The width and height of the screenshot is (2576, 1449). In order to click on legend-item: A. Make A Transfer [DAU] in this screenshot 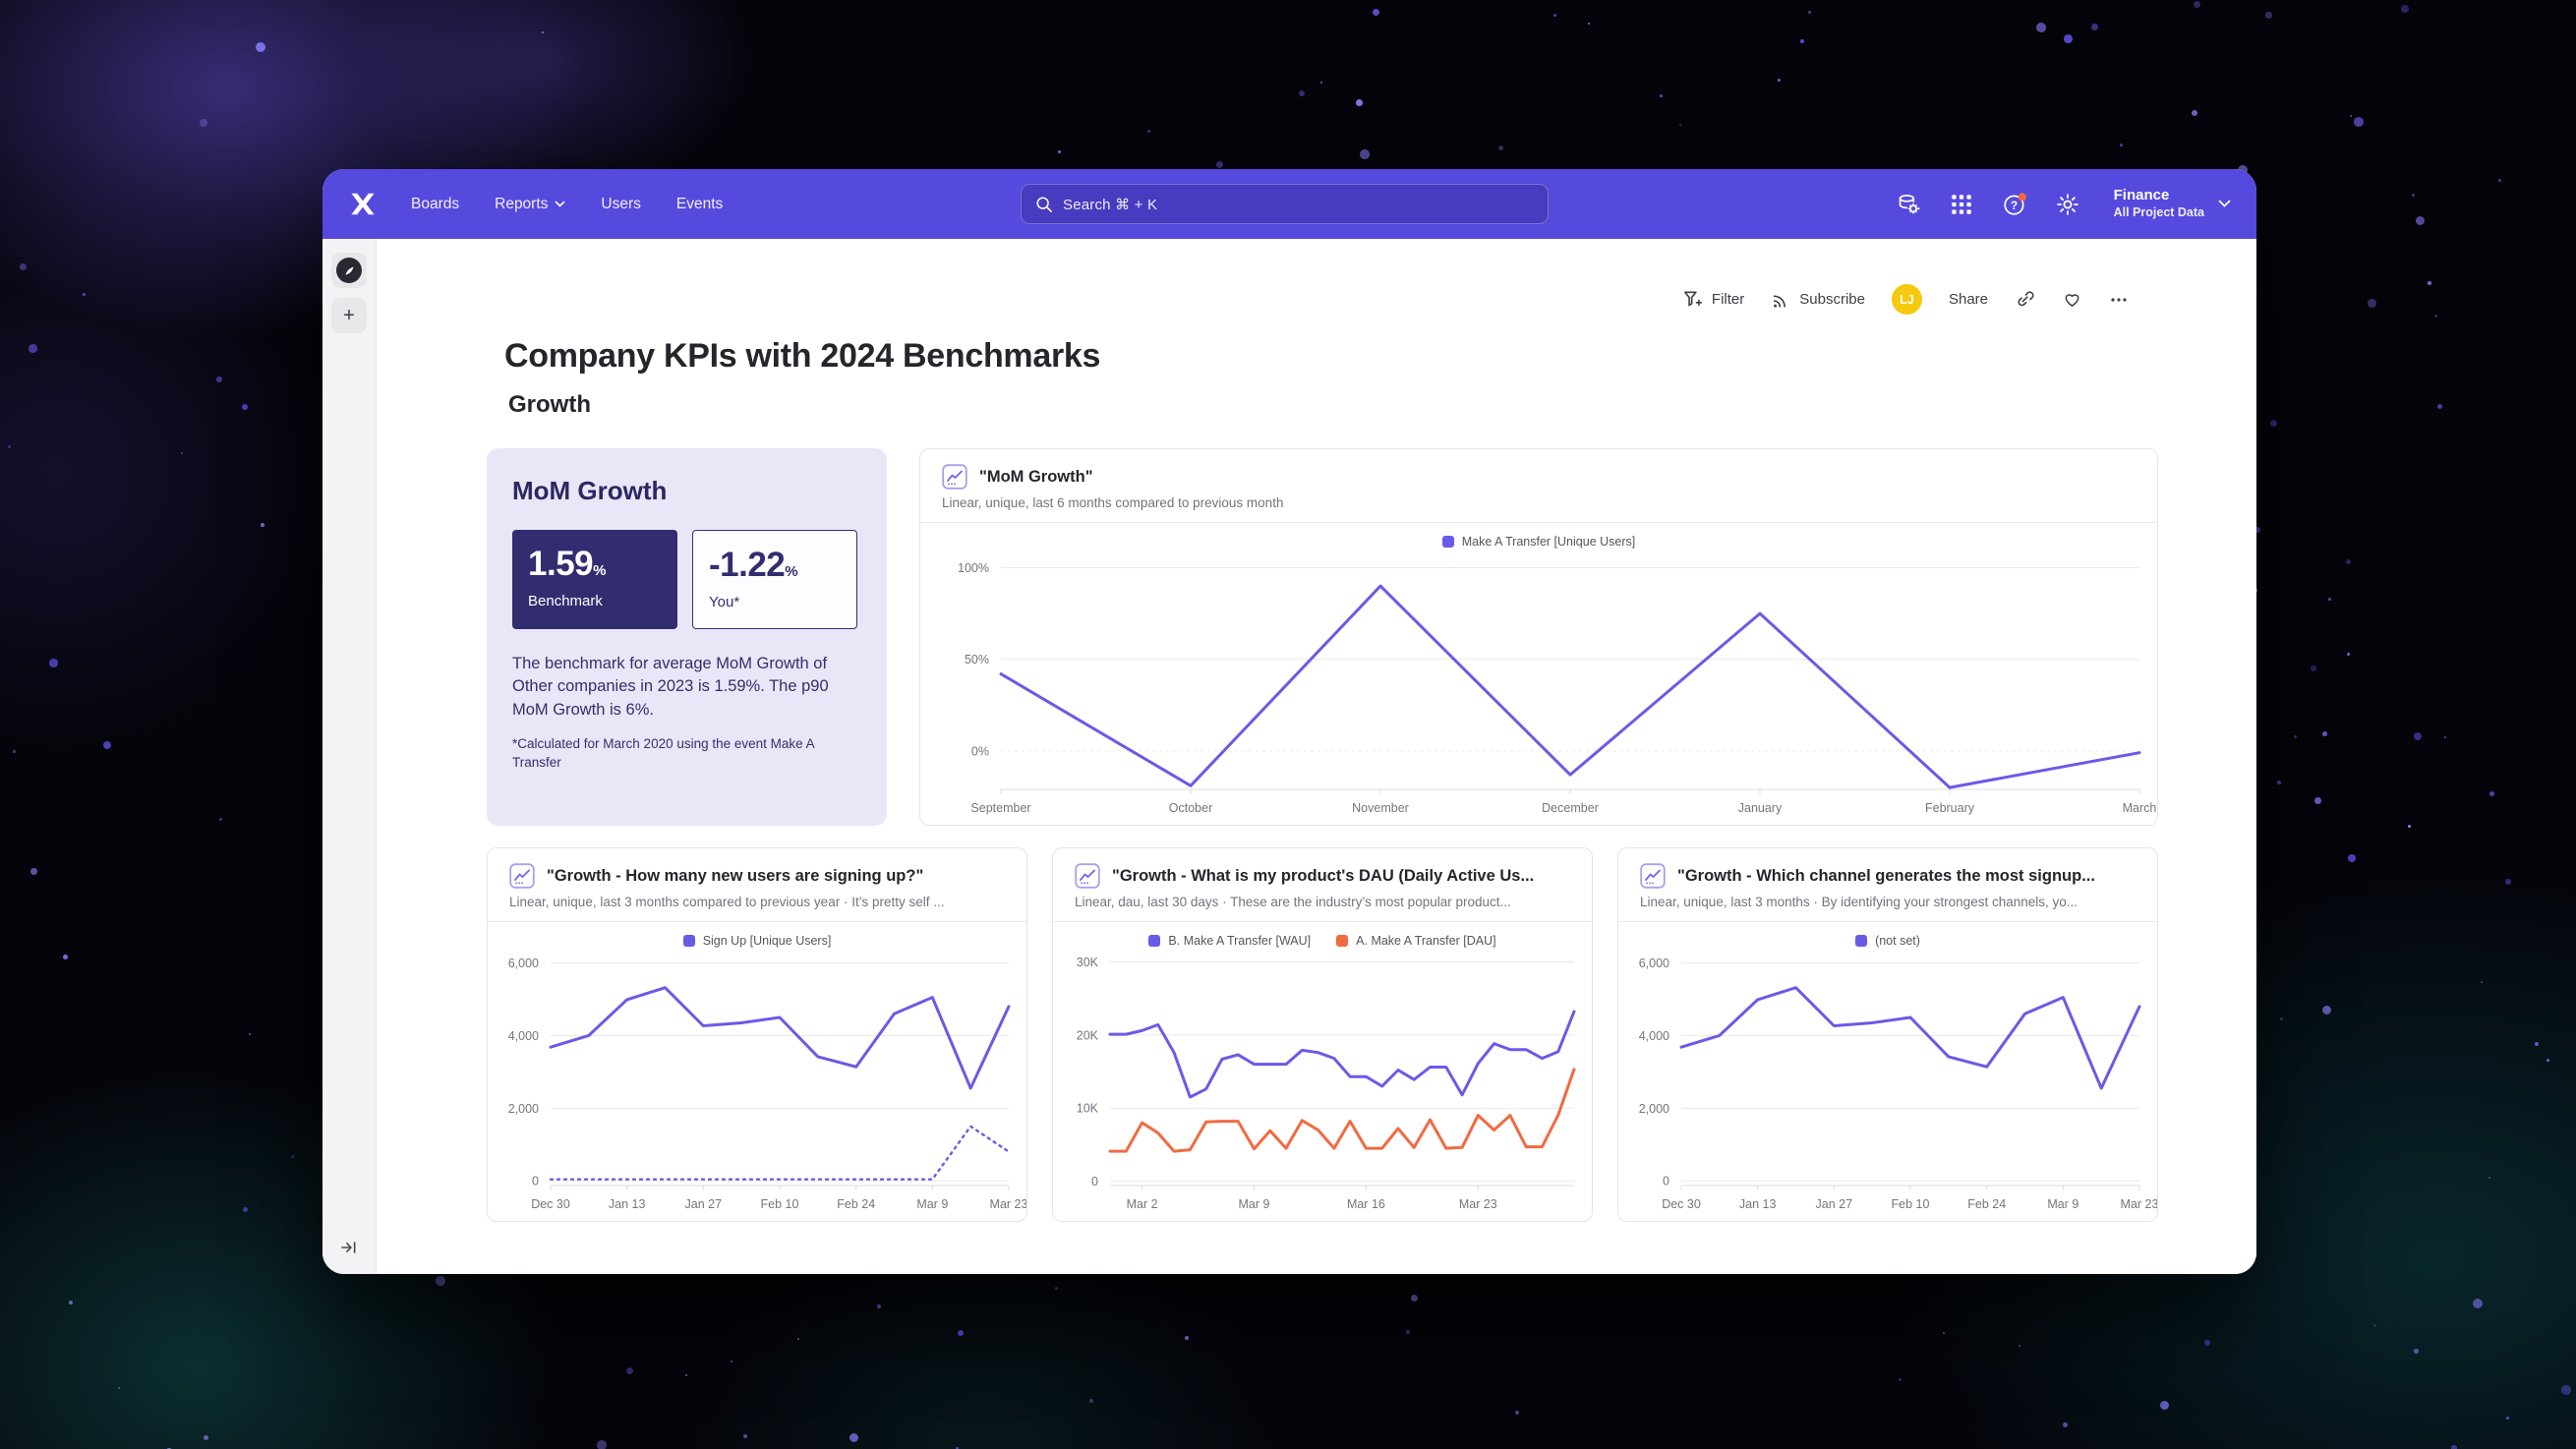, I will do `click(1416, 941)`.